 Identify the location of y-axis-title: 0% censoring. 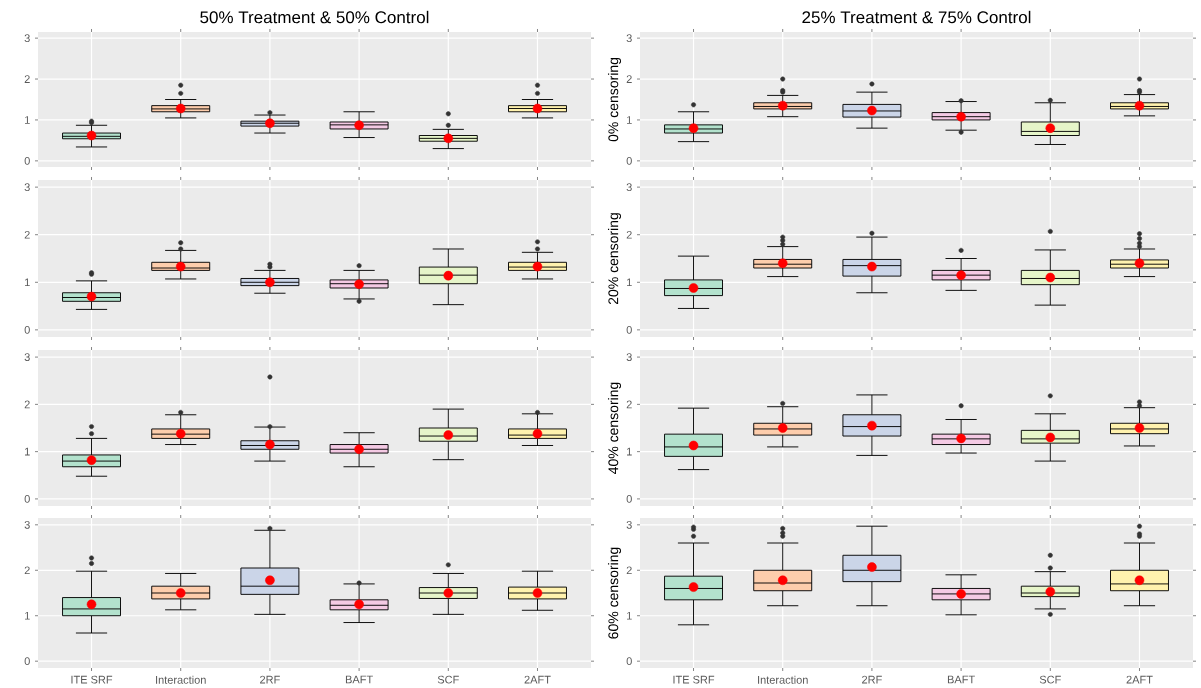
(614, 99).